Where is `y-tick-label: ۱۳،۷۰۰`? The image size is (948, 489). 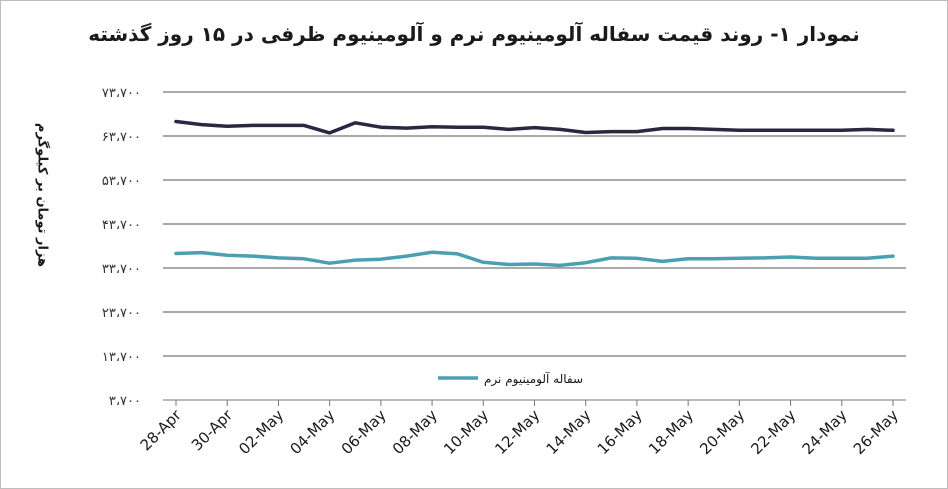
y-tick-label: ۱۳،۷۰۰ is located at coordinates (121, 357).